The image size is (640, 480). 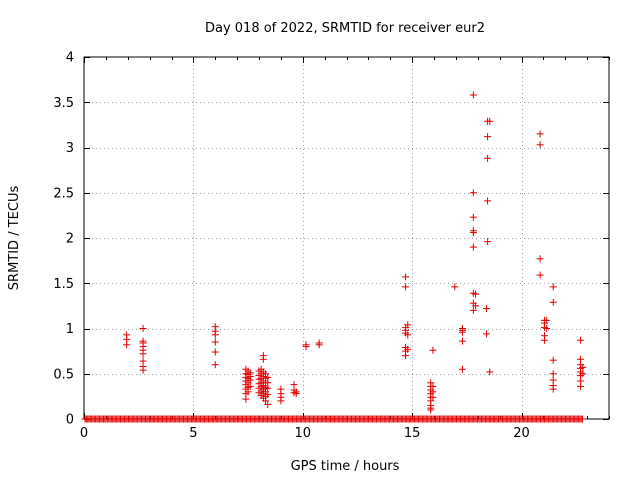 I want to click on x-tick-label: 5, so click(x=193, y=433).